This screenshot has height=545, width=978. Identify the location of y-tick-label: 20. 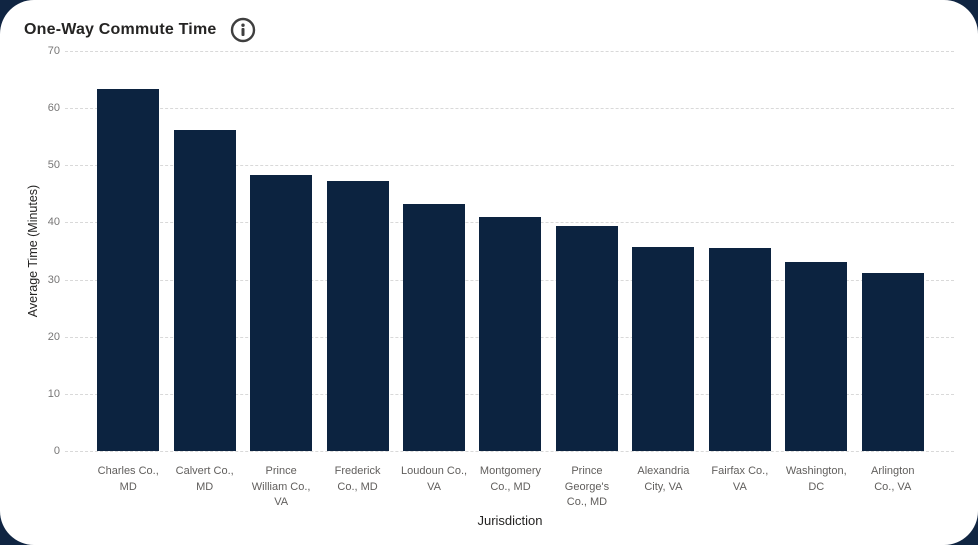
(53, 336).